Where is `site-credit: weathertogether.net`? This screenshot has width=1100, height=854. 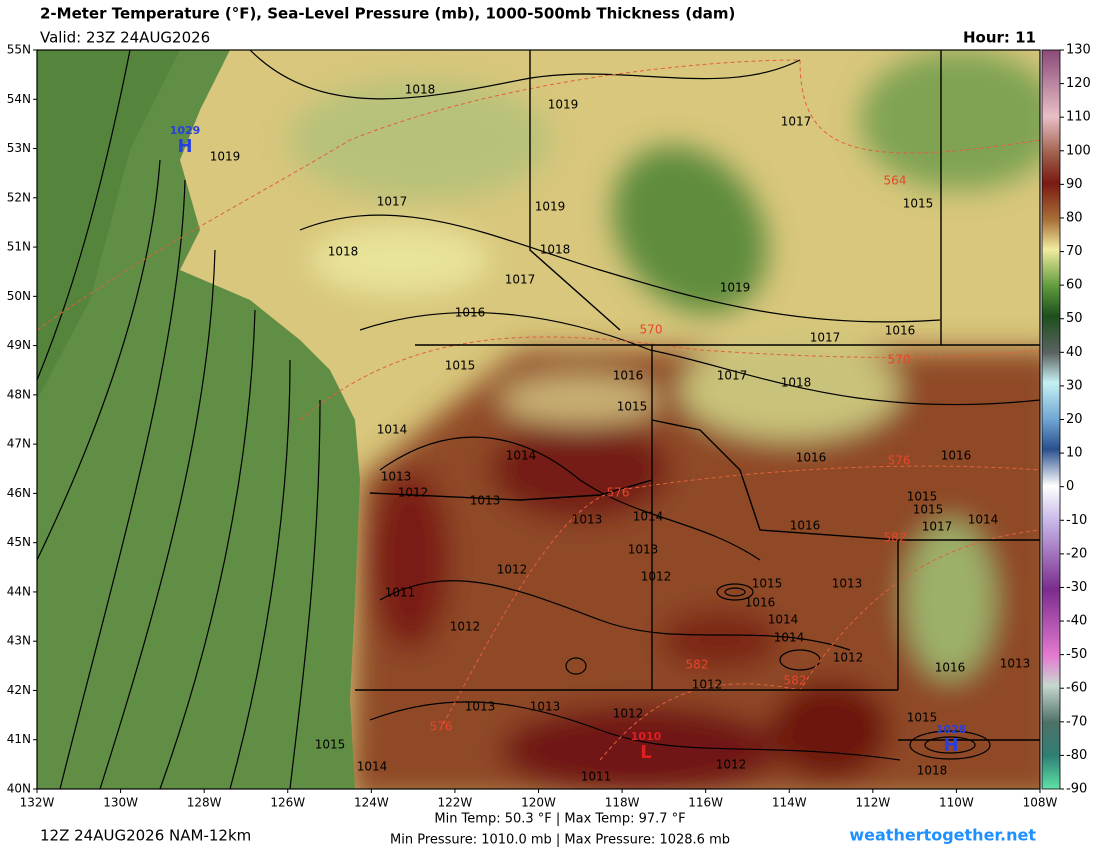
site-credit: weathertogether.net is located at coordinates (942, 835).